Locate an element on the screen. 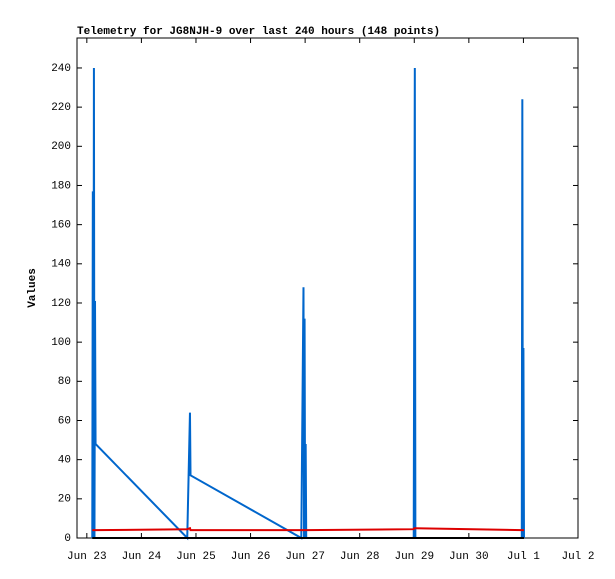 The width and height of the screenshot is (615, 579). y-tick-label: 0 is located at coordinates (67, 539).